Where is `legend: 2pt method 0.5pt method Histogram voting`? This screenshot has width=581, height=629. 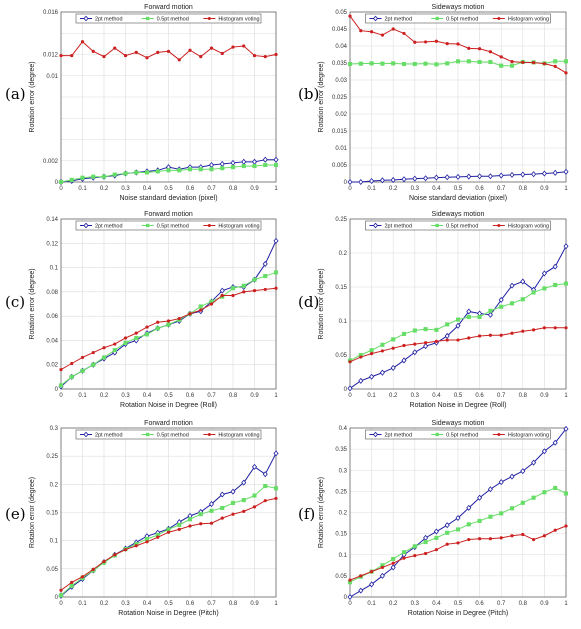 legend: 2pt method 0.5pt method Histogram voting is located at coordinates (168, 18).